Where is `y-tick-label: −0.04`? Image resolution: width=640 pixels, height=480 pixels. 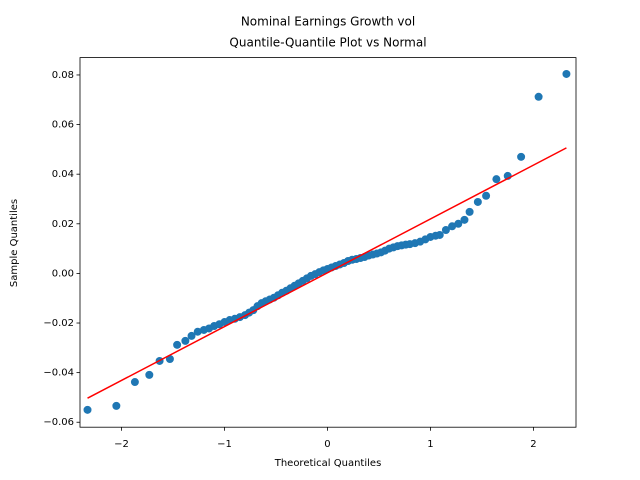
y-tick-label: −0.04 is located at coordinates (58, 373).